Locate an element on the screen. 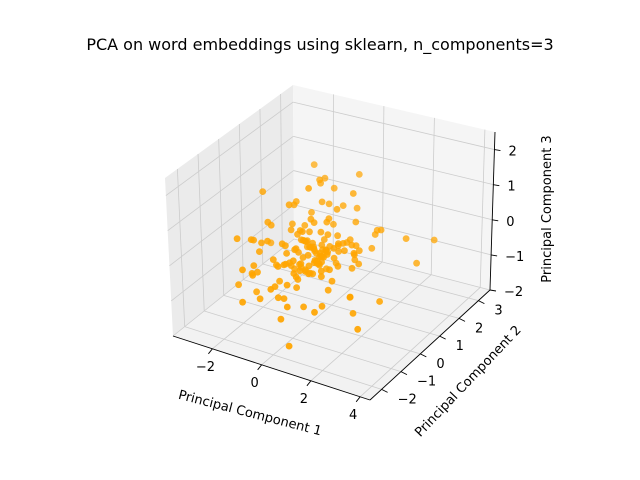 This screenshot has width=640, height=480. x-gridline is located at coordinates (420, 342).